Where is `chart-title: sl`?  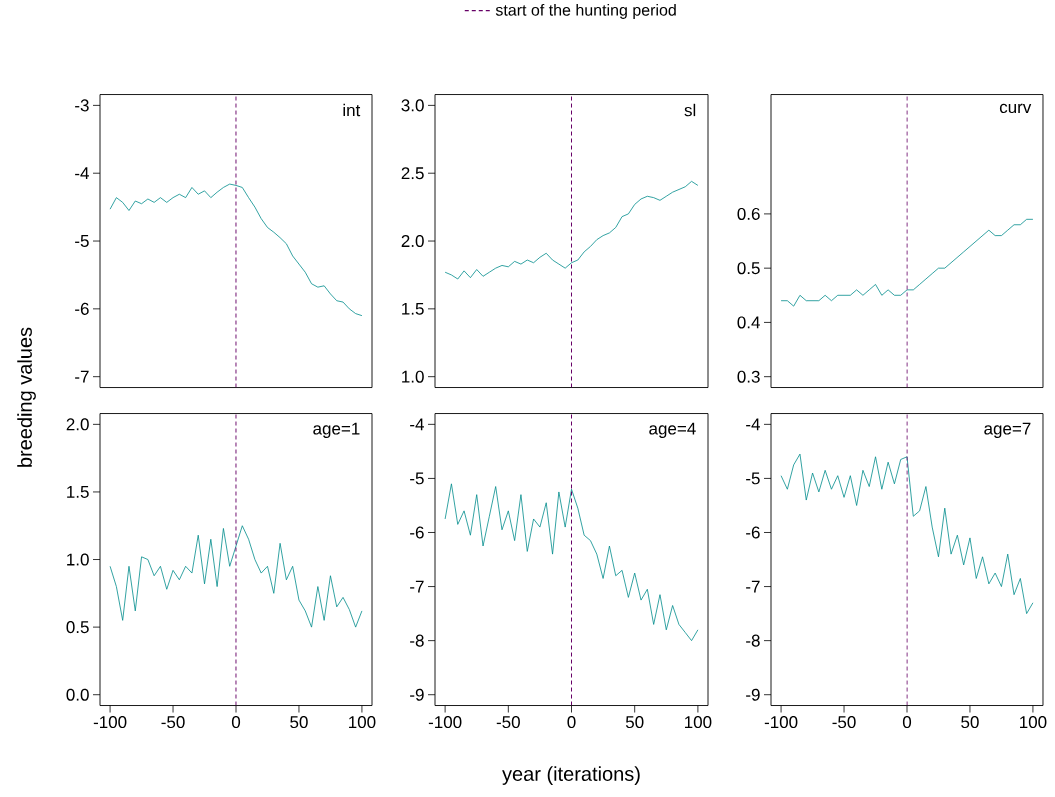
chart-title: sl is located at coordinates (690, 110).